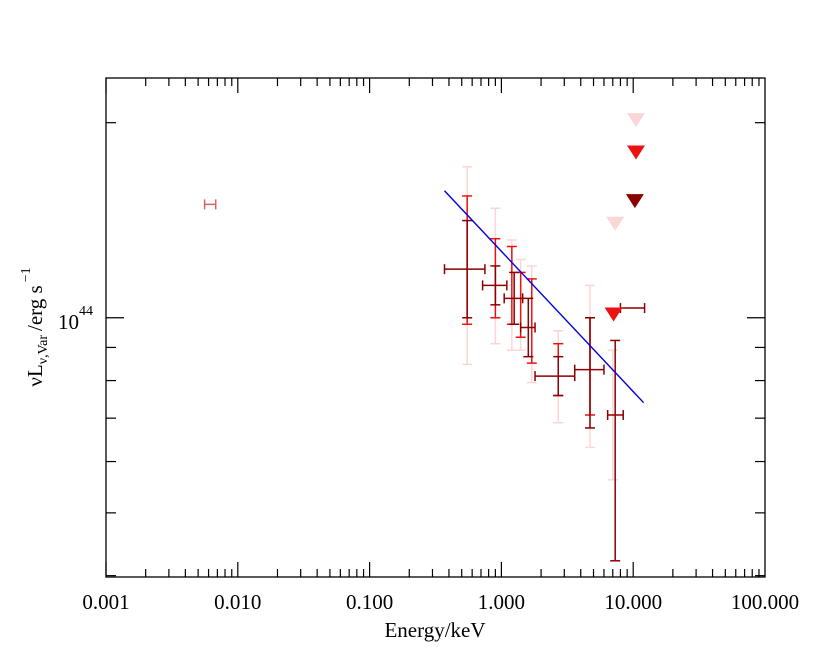 This screenshot has width=830, height=664. I want to click on y-axis-title: νLν,Var/erg s −1, so click(35, 326).